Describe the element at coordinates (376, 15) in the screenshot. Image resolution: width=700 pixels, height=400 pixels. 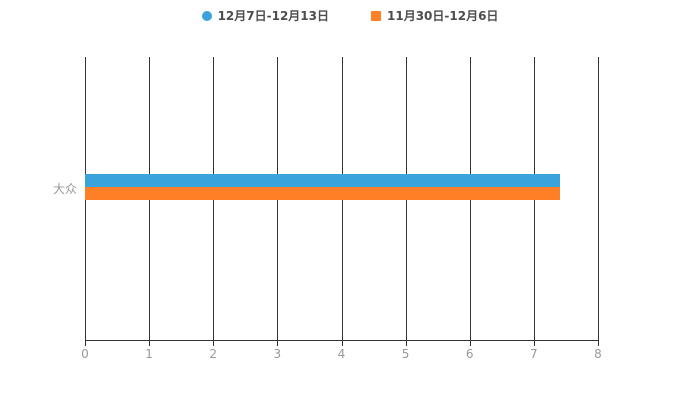
I see `legend-marker-square-icon` at that location.